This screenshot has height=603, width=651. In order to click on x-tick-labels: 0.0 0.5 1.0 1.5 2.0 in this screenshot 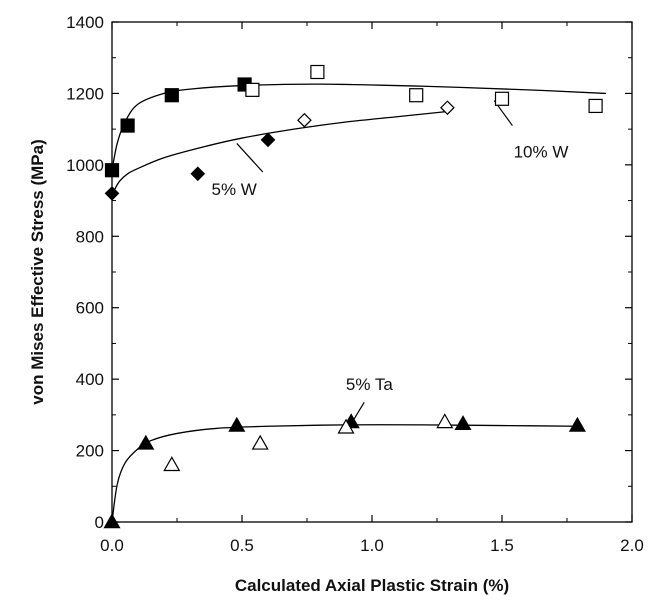, I will do `click(372, 545)`.